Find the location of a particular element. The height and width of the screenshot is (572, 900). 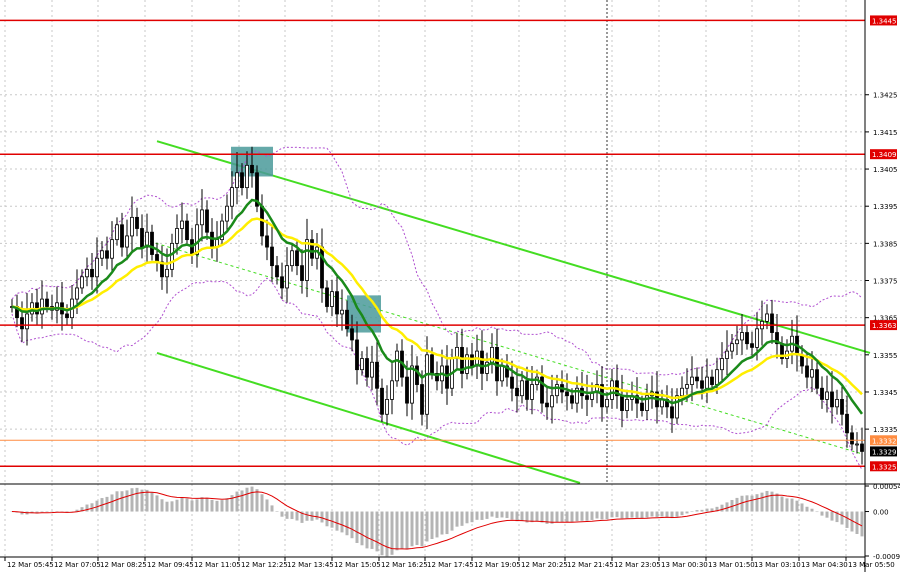

level-tag-label: 1.3445 is located at coordinates (884, 21).